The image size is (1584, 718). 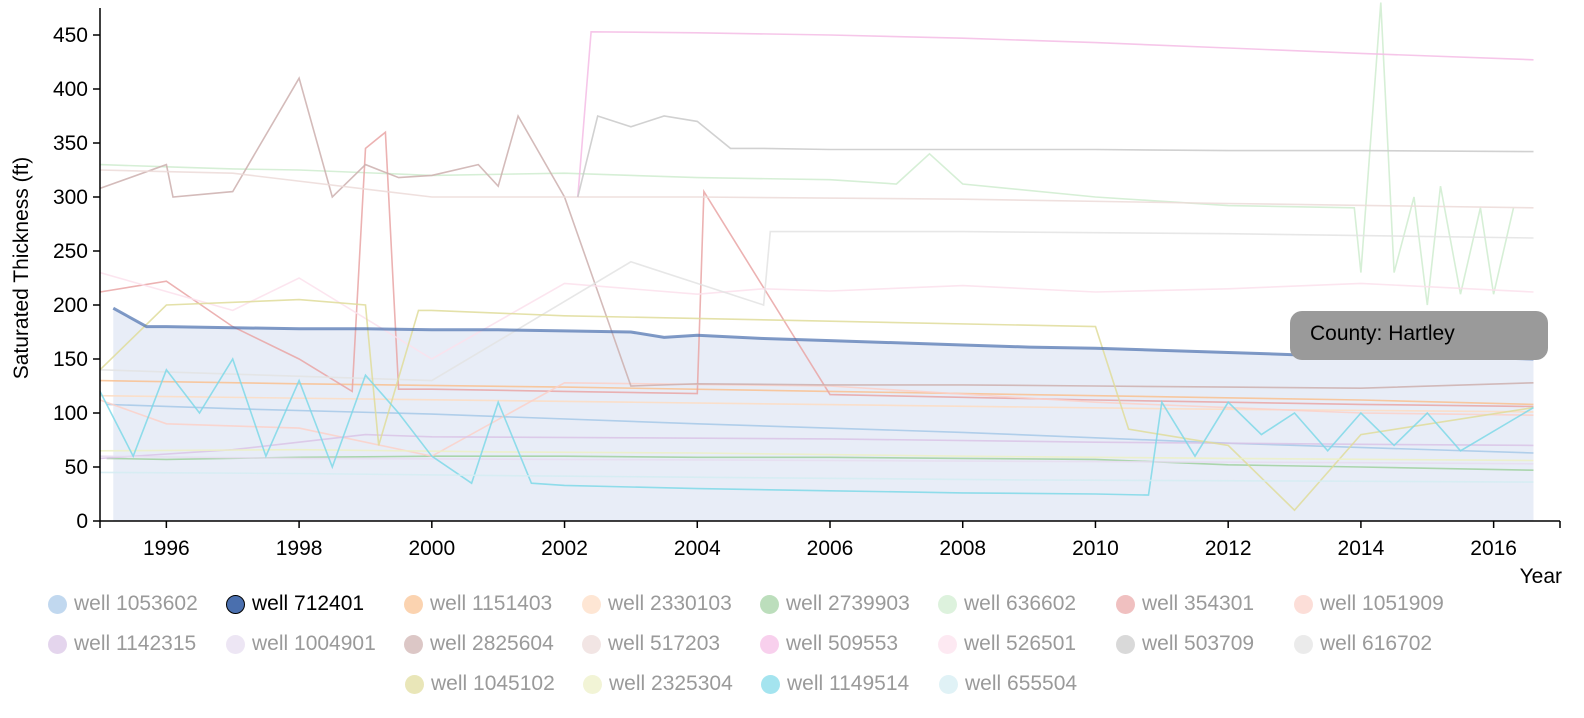 I want to click on y-tick-label: 200, so click(x=70, y=305).